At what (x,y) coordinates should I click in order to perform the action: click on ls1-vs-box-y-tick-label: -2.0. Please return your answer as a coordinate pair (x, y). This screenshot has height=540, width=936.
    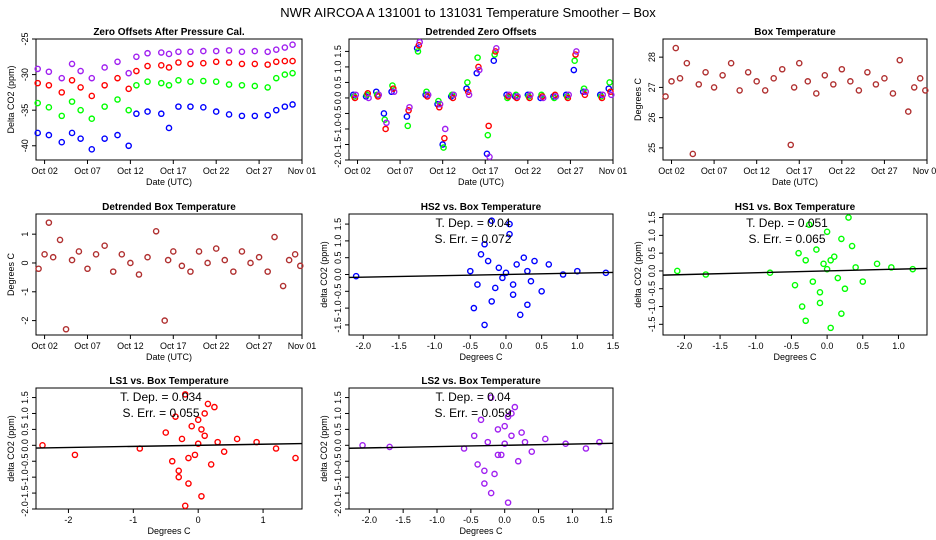
    Looking at the image, I should click on (25, 509).